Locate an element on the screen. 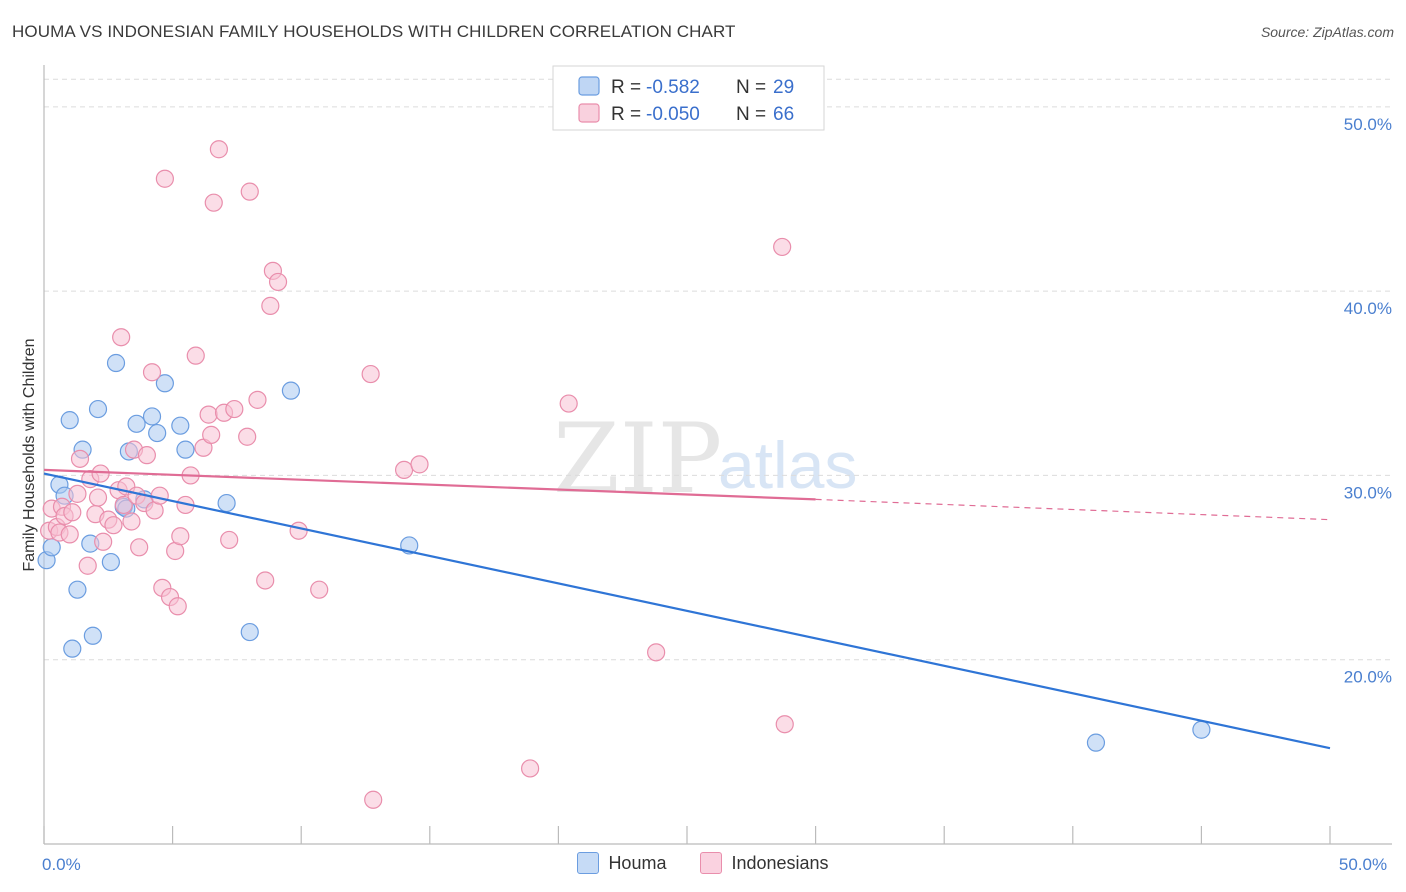  stats-r-value: -0.050 is located at coordinates (673, 114).